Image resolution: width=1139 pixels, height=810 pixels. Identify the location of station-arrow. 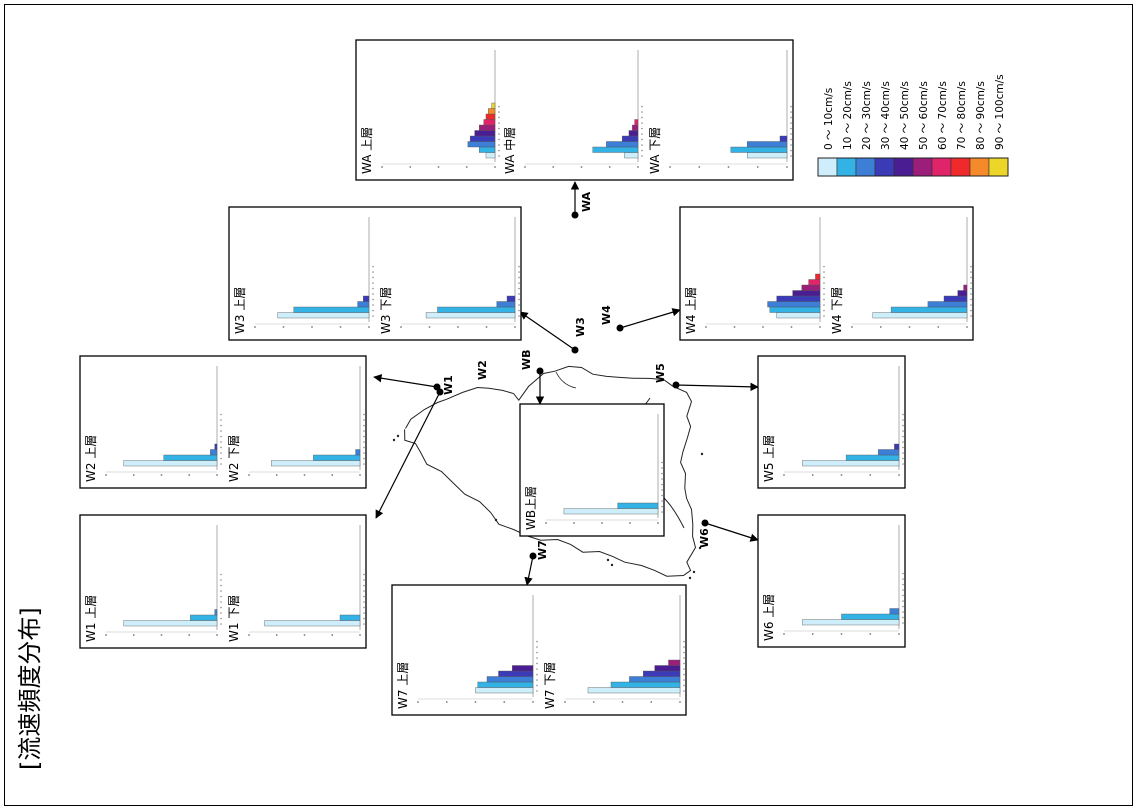
(731, 532).